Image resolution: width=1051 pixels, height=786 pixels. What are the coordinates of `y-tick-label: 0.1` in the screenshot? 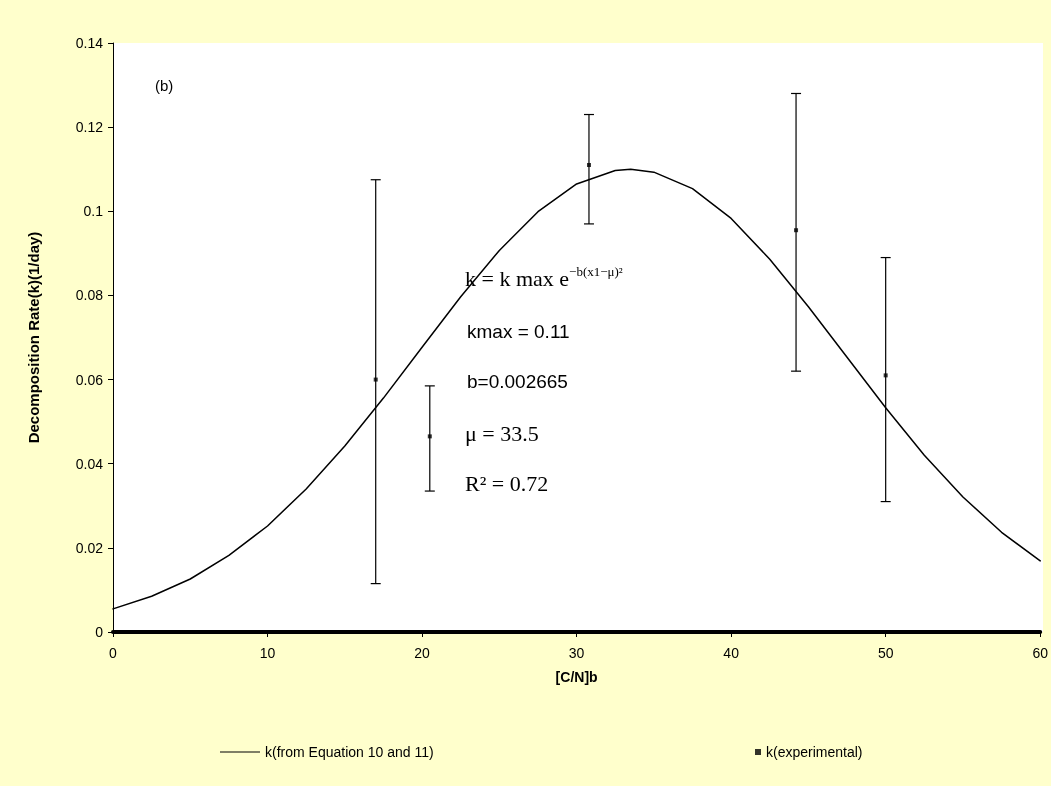 It's located at (93, 211).